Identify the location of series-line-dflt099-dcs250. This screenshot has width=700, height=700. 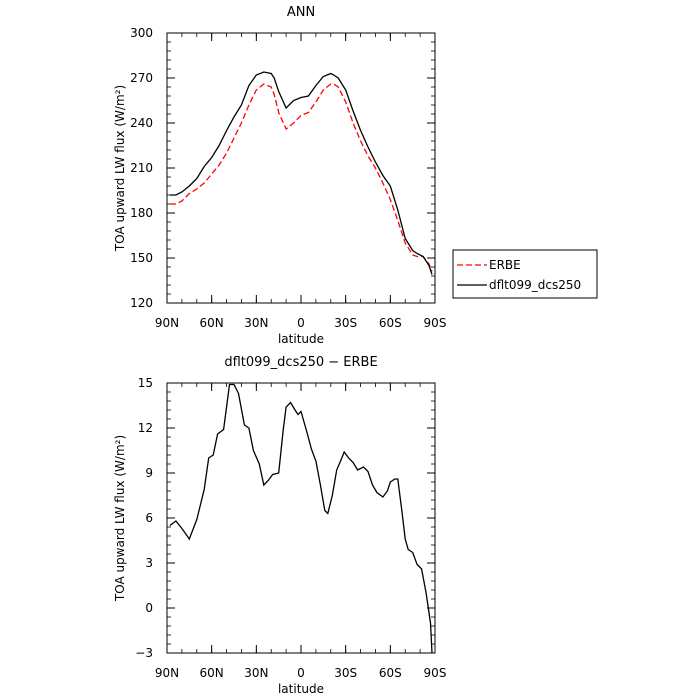
(301, 173).